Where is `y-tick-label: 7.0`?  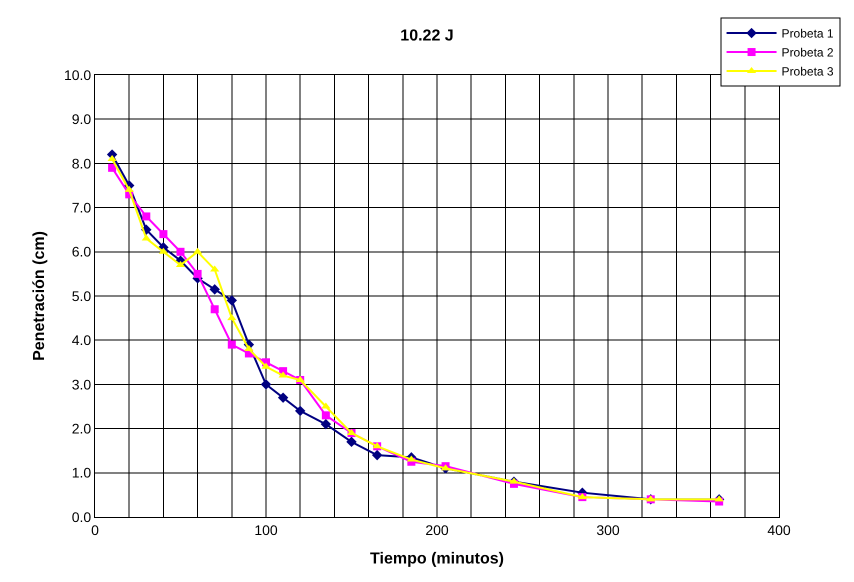 y-tick-label: 7.0 is located at coordinates (82, 208).